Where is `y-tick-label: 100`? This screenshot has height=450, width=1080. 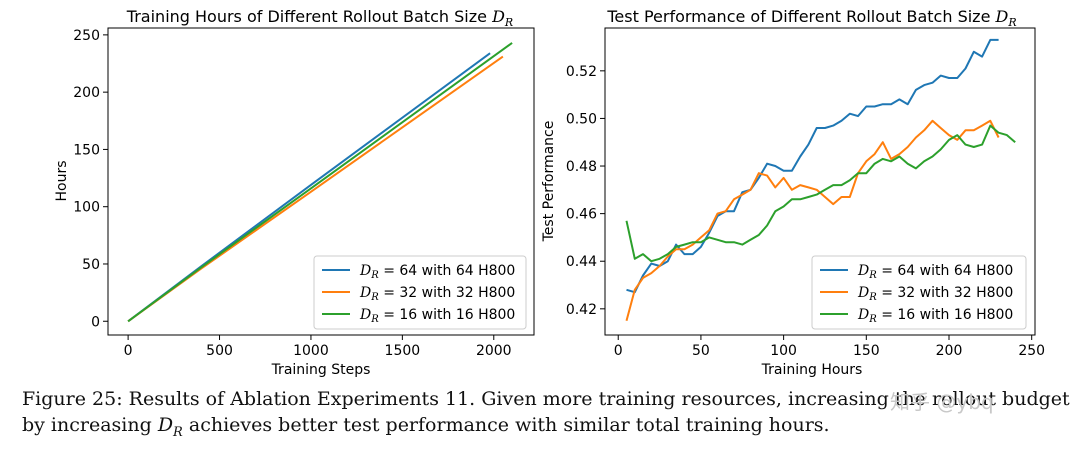
y-tick-label: 100 is located at coordinates (86, 208).